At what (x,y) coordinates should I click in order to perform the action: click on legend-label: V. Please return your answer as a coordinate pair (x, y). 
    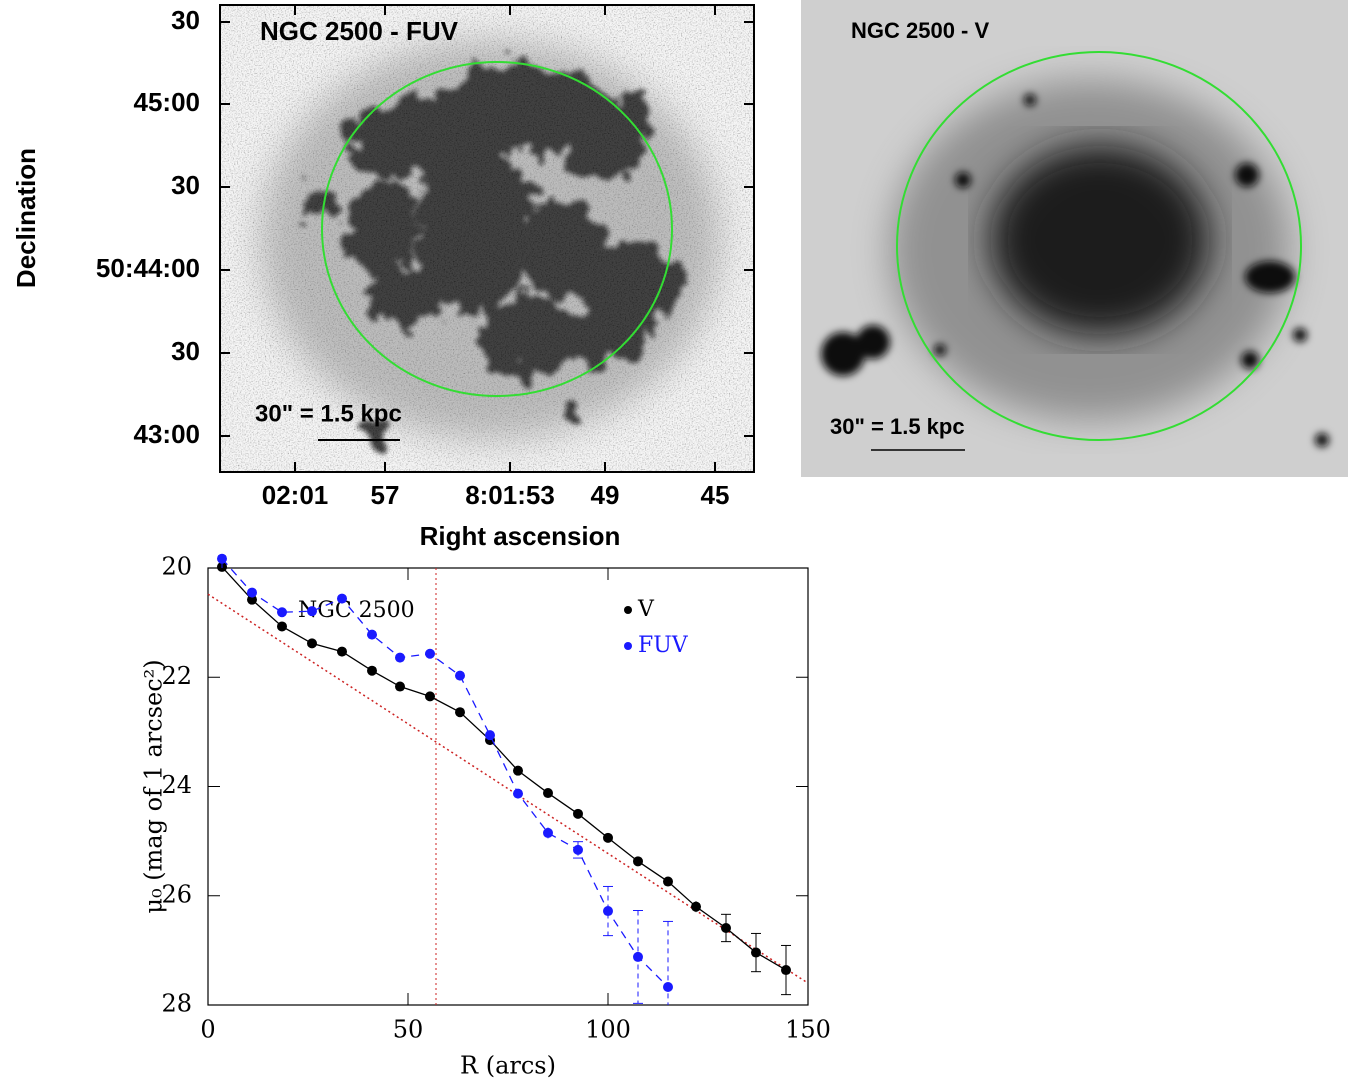
    Looking at the image, I should click on (646, 609).